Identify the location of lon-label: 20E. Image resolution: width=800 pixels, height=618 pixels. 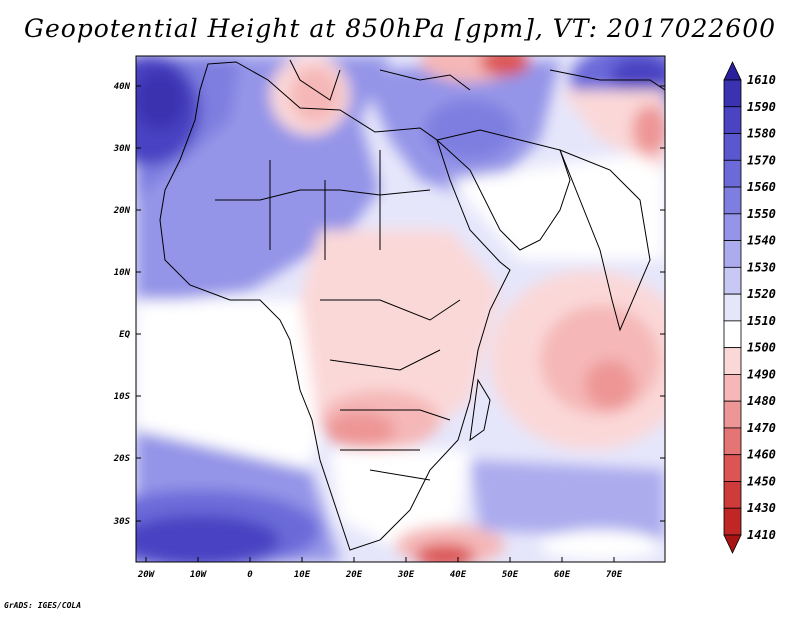
(354, 575).